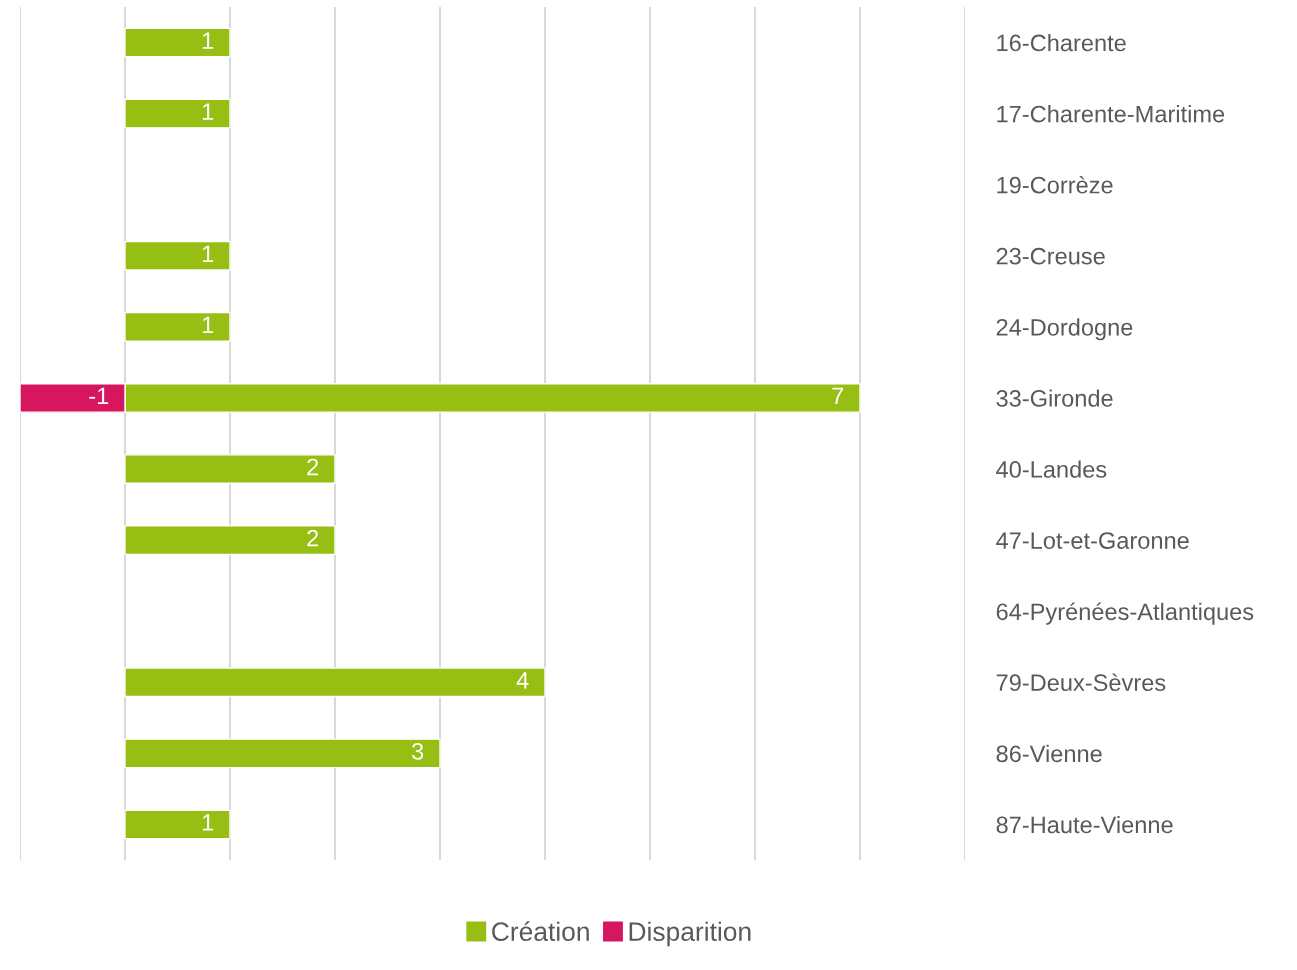 The height and width of the screenshot is (970, 1297). What do you see at coordinates (1061, 42) in the screenshot?
I see `y-tick-label: 16-Charente` at bounding box center [1061, 42].